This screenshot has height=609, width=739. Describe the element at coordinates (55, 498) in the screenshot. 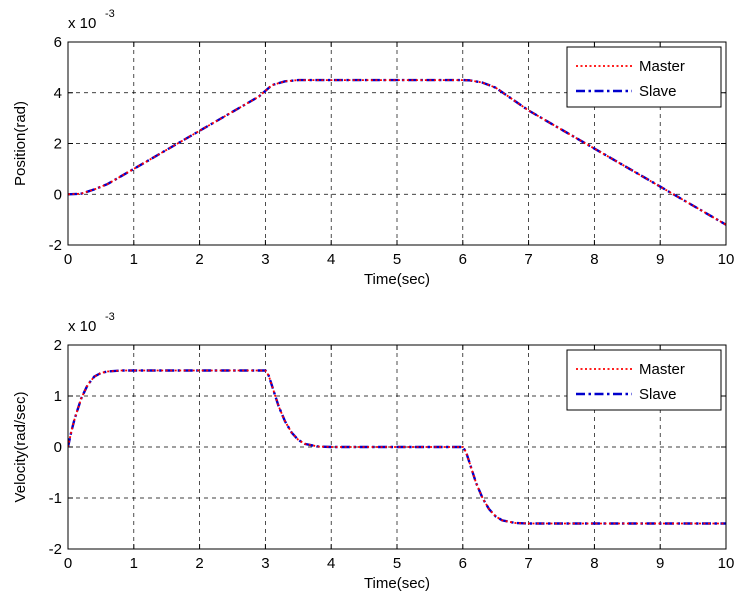

I see `y-tick-label: -1` at that location.